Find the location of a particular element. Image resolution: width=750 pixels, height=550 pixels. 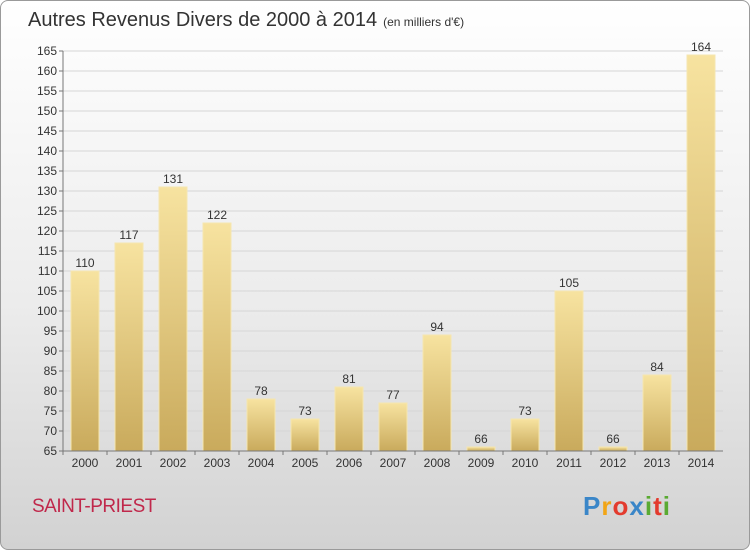

bar-2004 is located at coordinates (261, 425).